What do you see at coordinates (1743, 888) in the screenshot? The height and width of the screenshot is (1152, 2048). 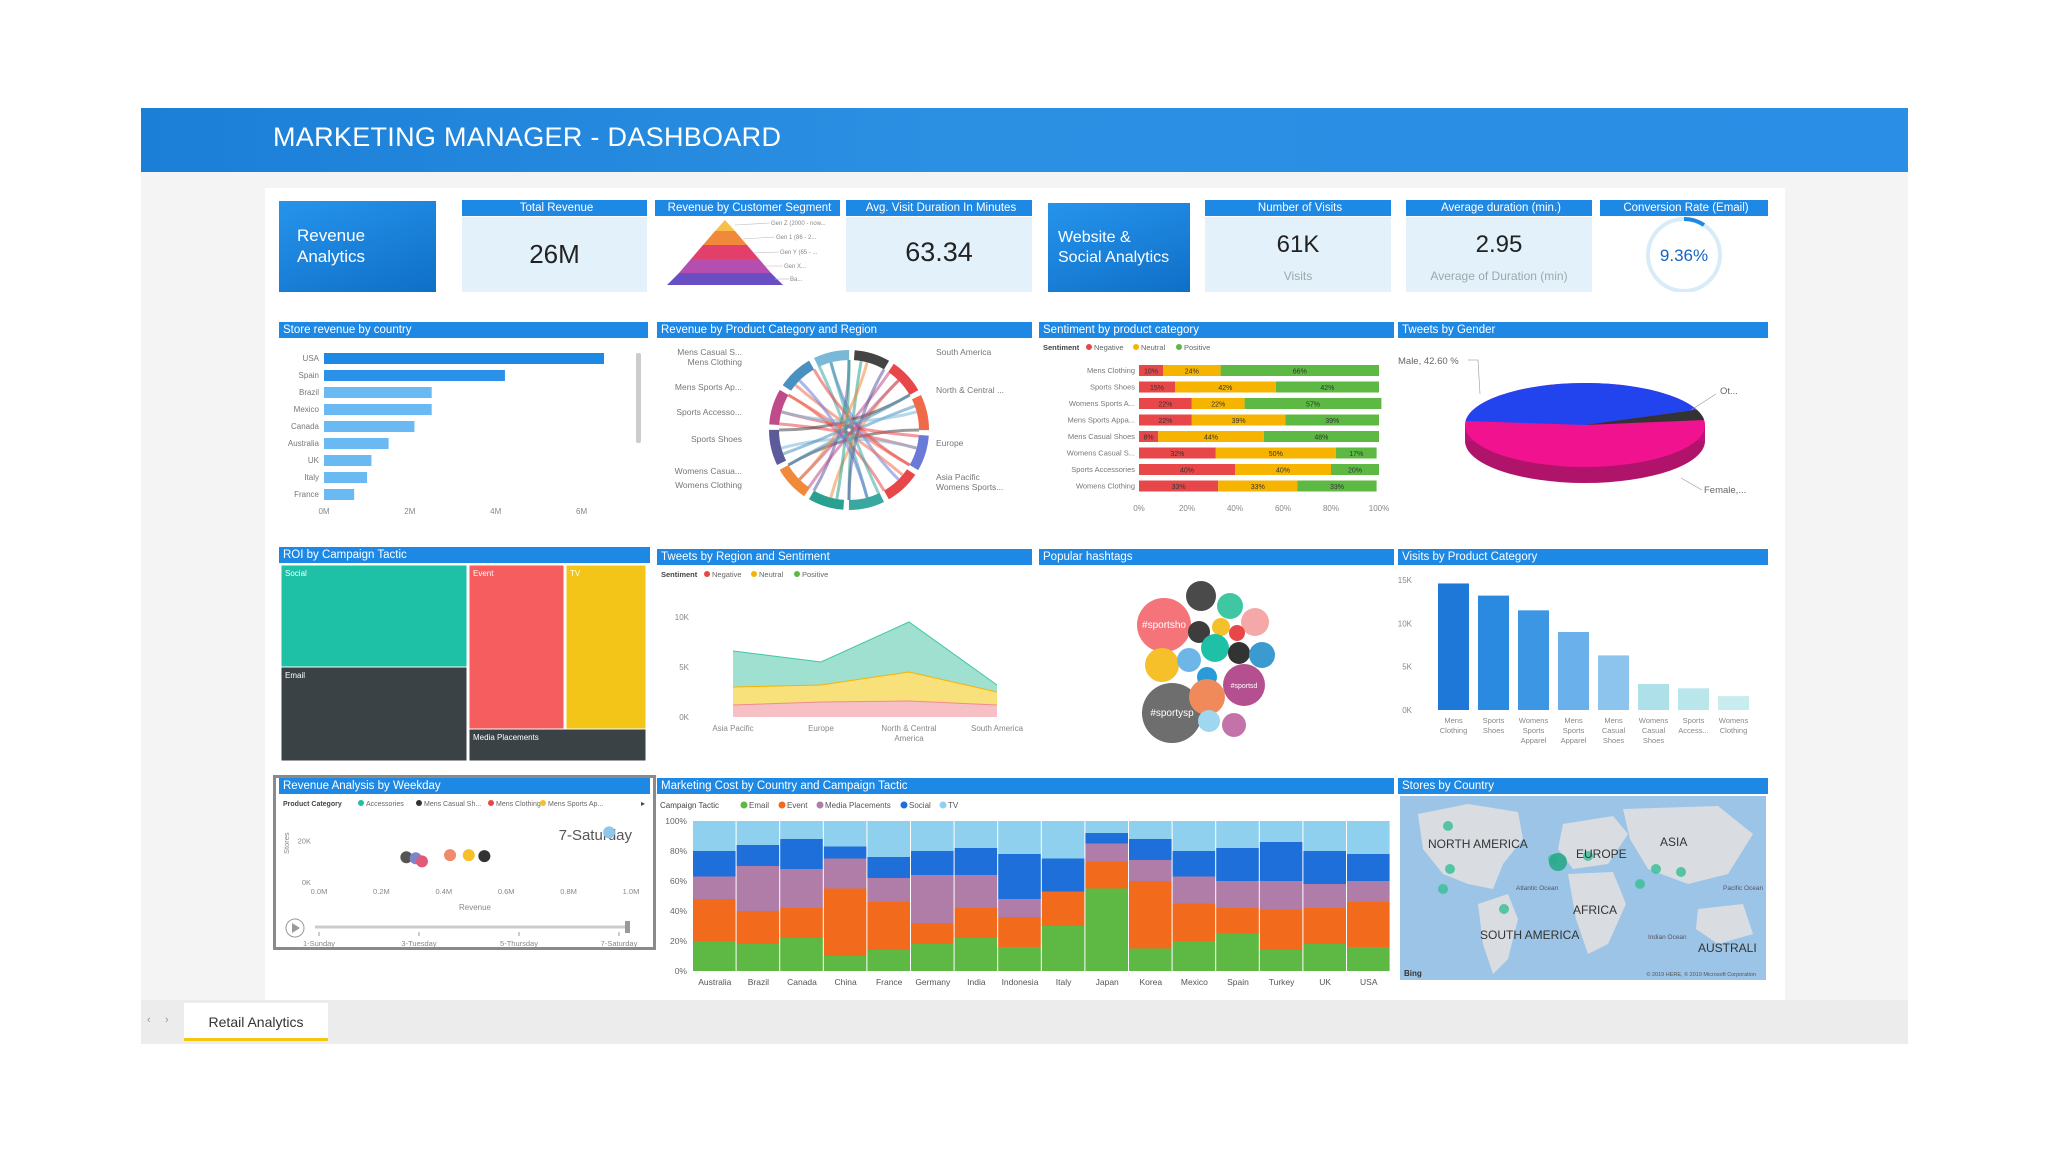 I see `ocean-label: Pacific Ocean` at bounding box center [1743, 888].